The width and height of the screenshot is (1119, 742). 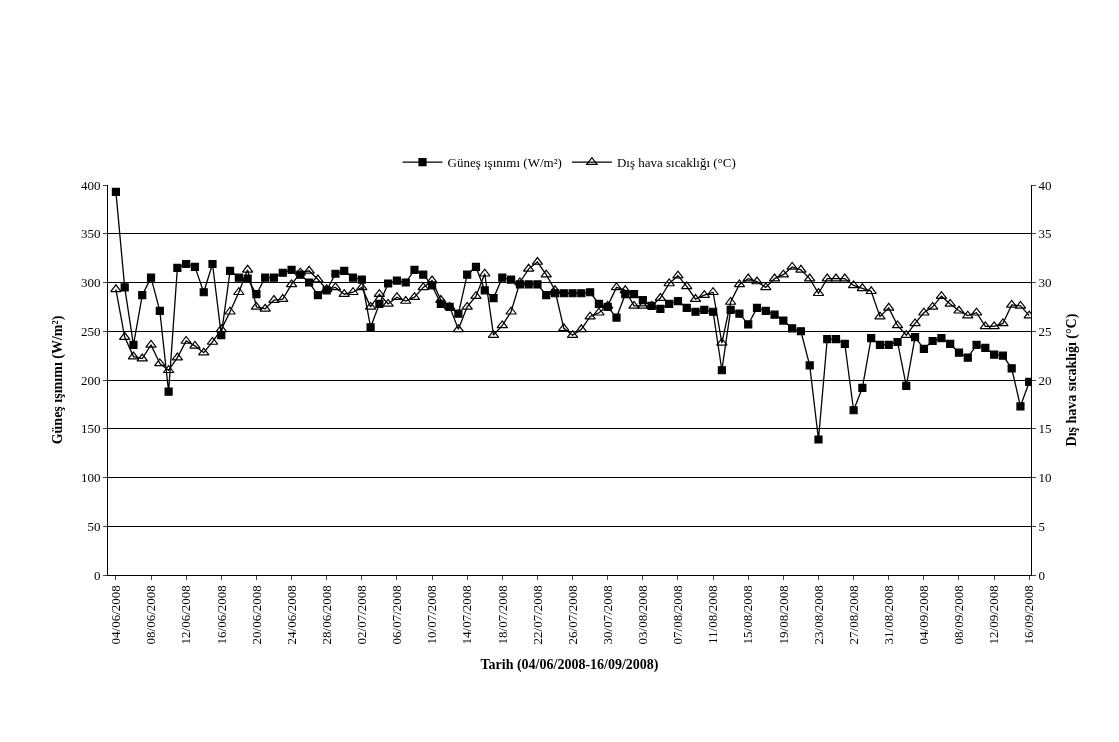 What do you see at coordinates (1045, 283) in the screenshot?
I see `y2-tick-label: 30` at bounding box center [1045, 283].